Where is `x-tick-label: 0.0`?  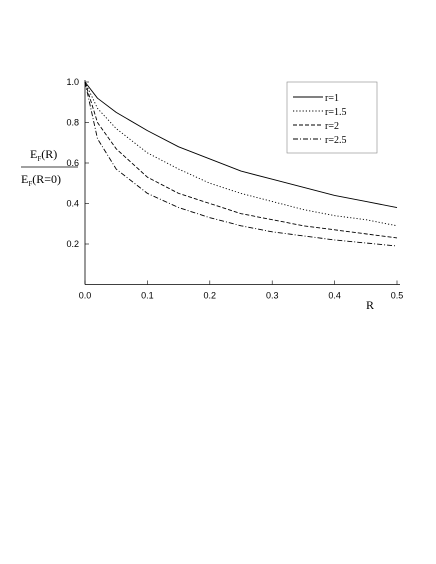
x-tick-label: 0.0 is located at coordinates (85, 296).